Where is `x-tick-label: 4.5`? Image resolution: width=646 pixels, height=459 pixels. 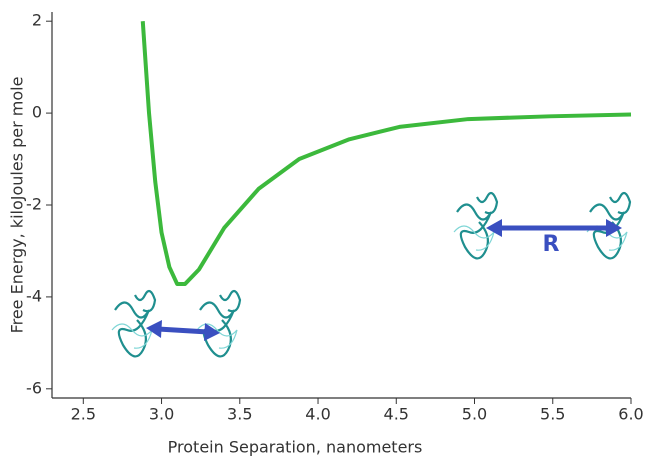
x-tick-label: 4.5 is located at coordinates (396, 414).